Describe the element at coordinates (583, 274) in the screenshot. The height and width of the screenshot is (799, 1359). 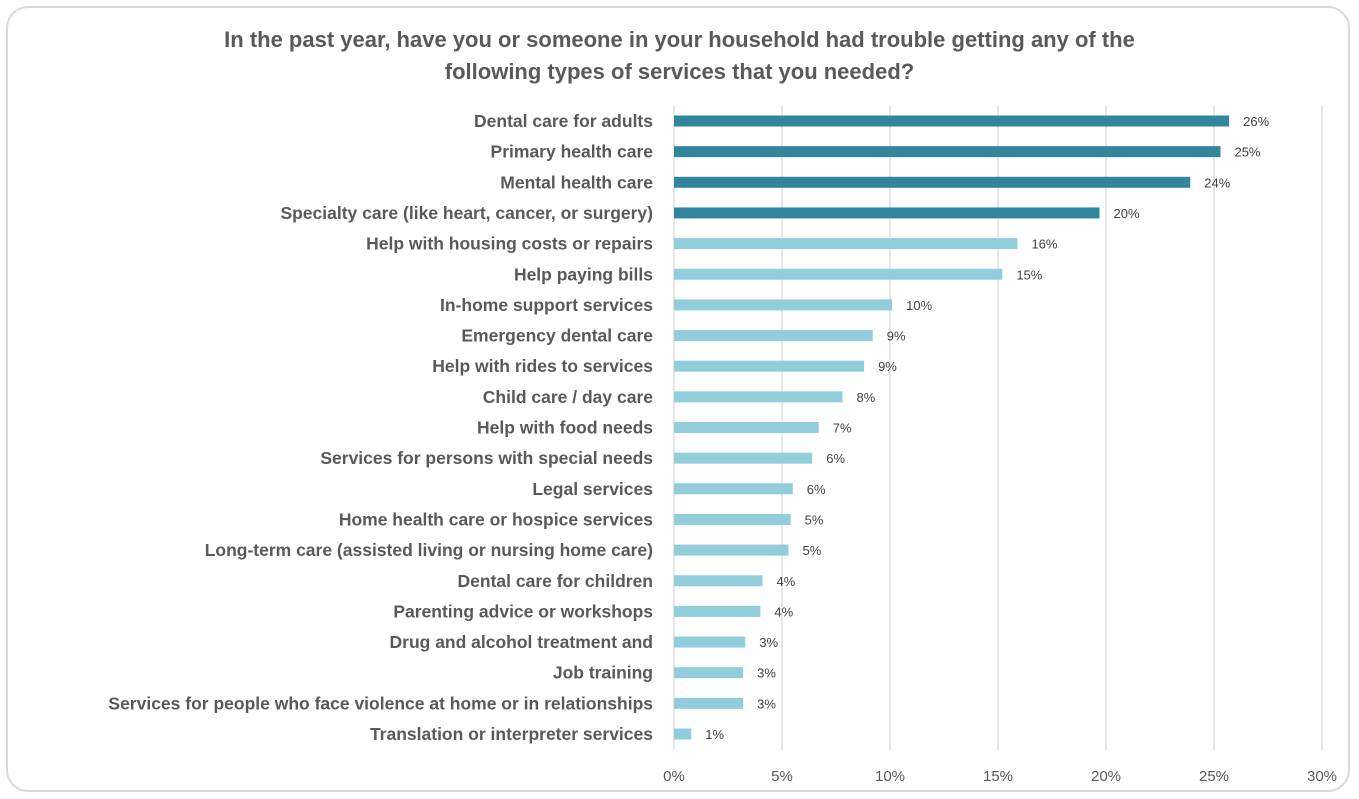
I see `category-label: Help paying bills` at that location.